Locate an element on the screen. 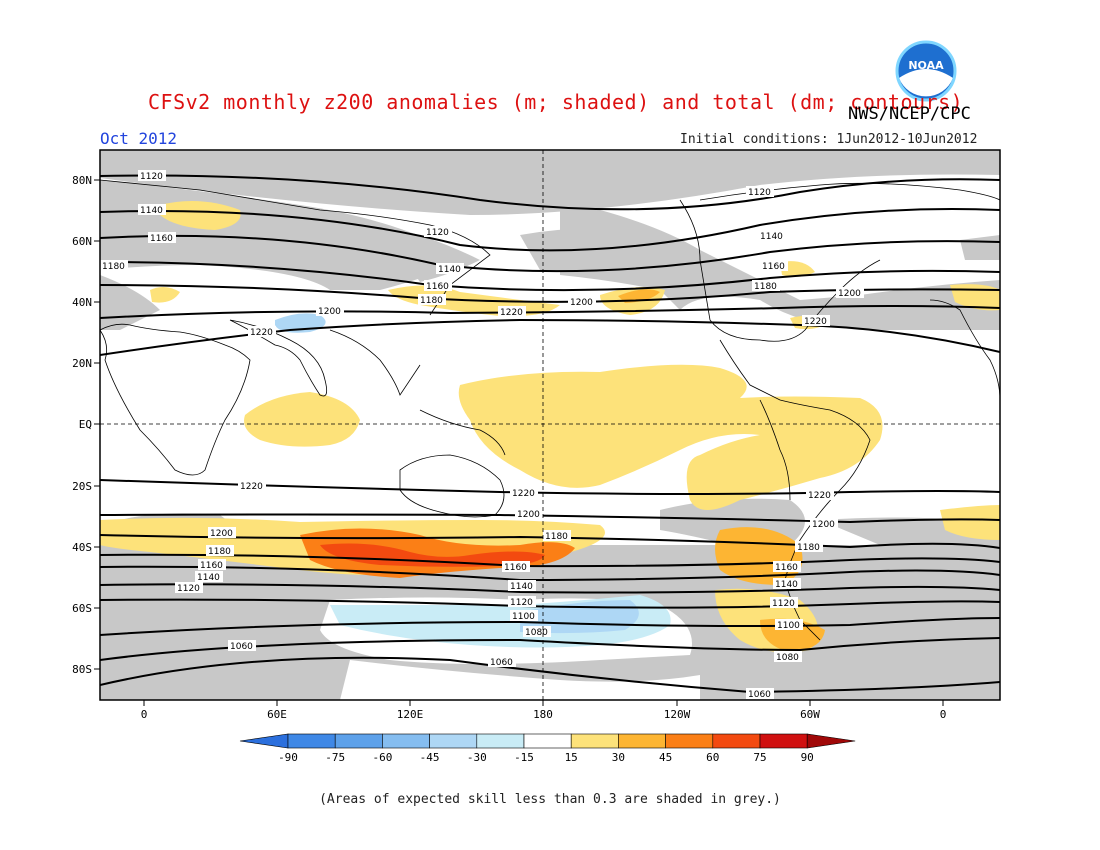  lon-label: 180 is located at coordinates (543, 714).